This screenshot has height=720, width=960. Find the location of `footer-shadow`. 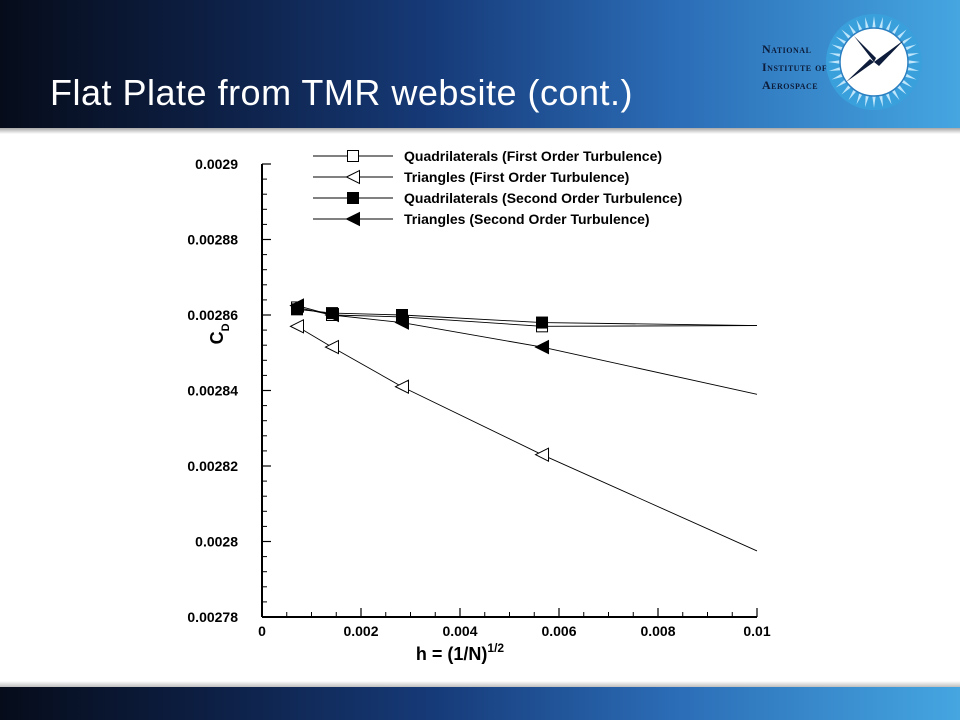

footer-shadow is located at coordinates (480, 684).